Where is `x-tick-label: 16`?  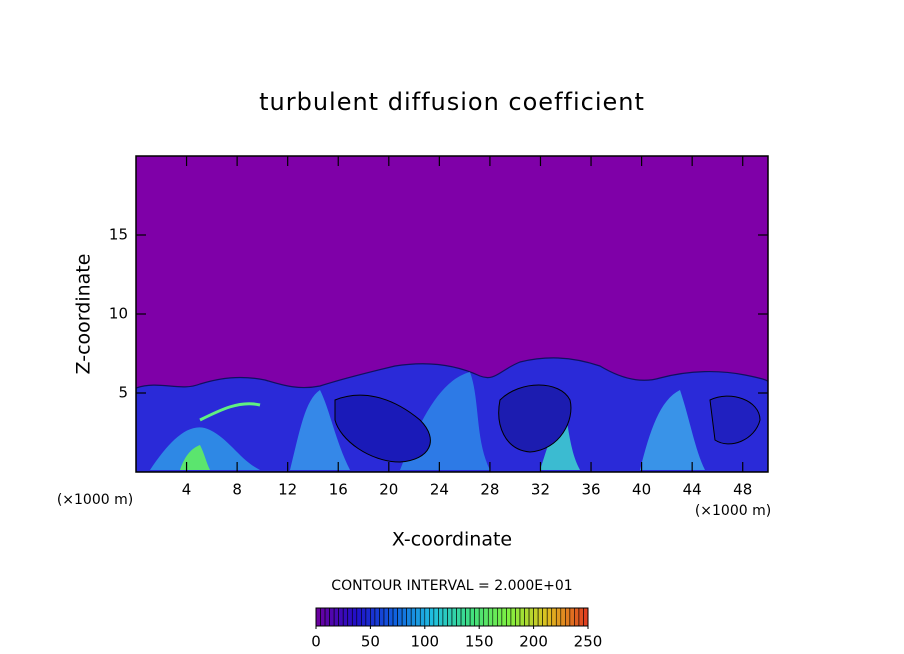
x-tick-label: 16 is located at coordinates (338, 490).